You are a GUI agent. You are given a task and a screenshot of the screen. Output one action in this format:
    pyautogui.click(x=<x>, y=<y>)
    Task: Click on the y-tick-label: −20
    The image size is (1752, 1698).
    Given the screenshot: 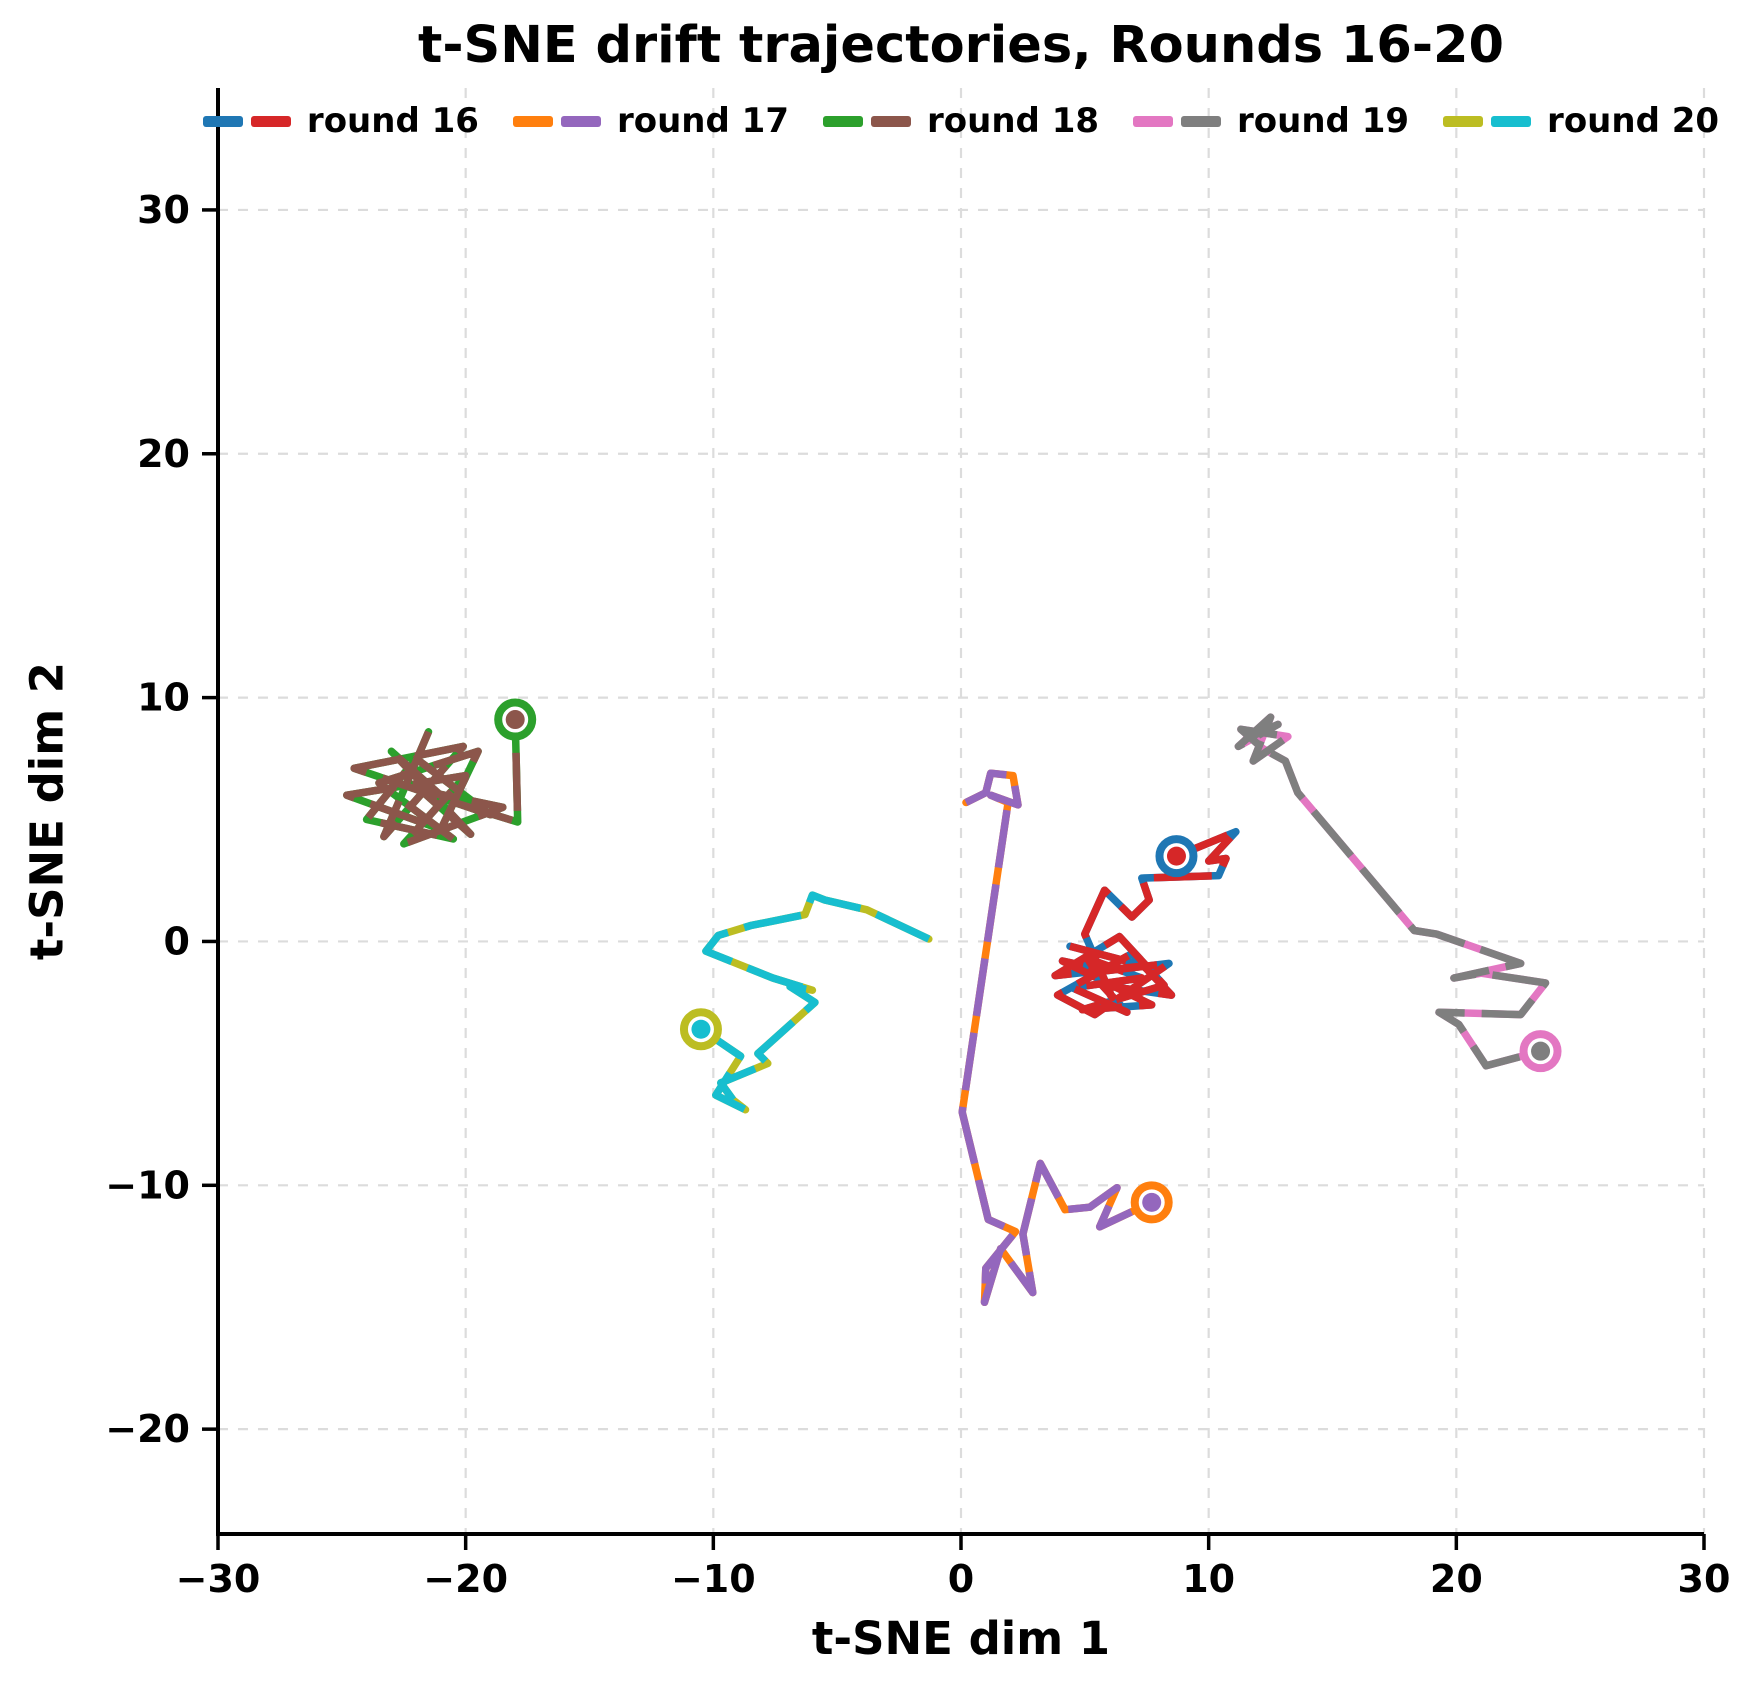 What is the action you would take?
    pyautogui.click(x=147, y=1429)
    